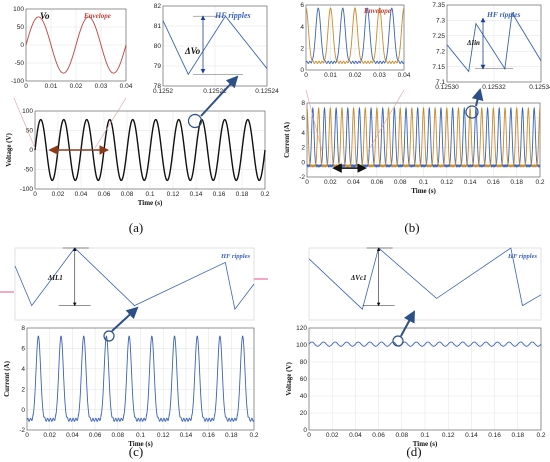  What do you see at coordinates (539, 87) in the screenshot?
I see `x-tick-label: 0.12534` at bounding box center [539, 87].